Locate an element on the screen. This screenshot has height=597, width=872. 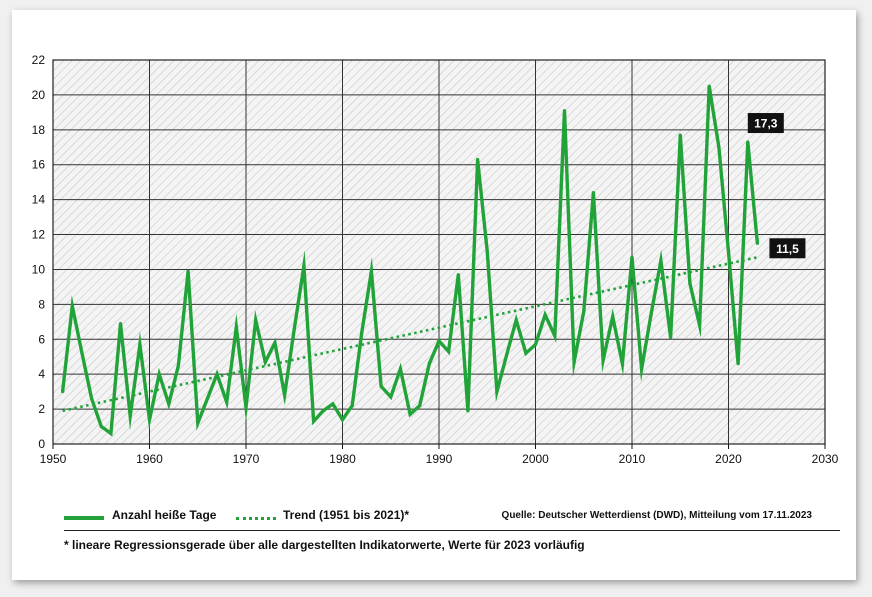
value-label: 11,5 is located at coordinates (787, 249).